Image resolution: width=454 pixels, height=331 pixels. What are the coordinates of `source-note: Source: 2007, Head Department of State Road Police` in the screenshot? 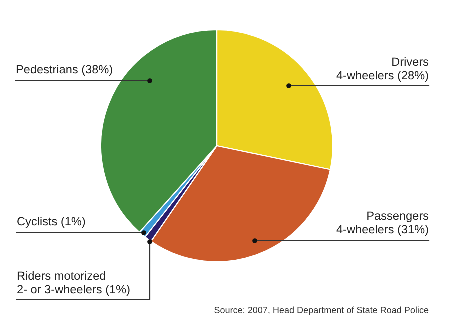 It's located at (321, 311).